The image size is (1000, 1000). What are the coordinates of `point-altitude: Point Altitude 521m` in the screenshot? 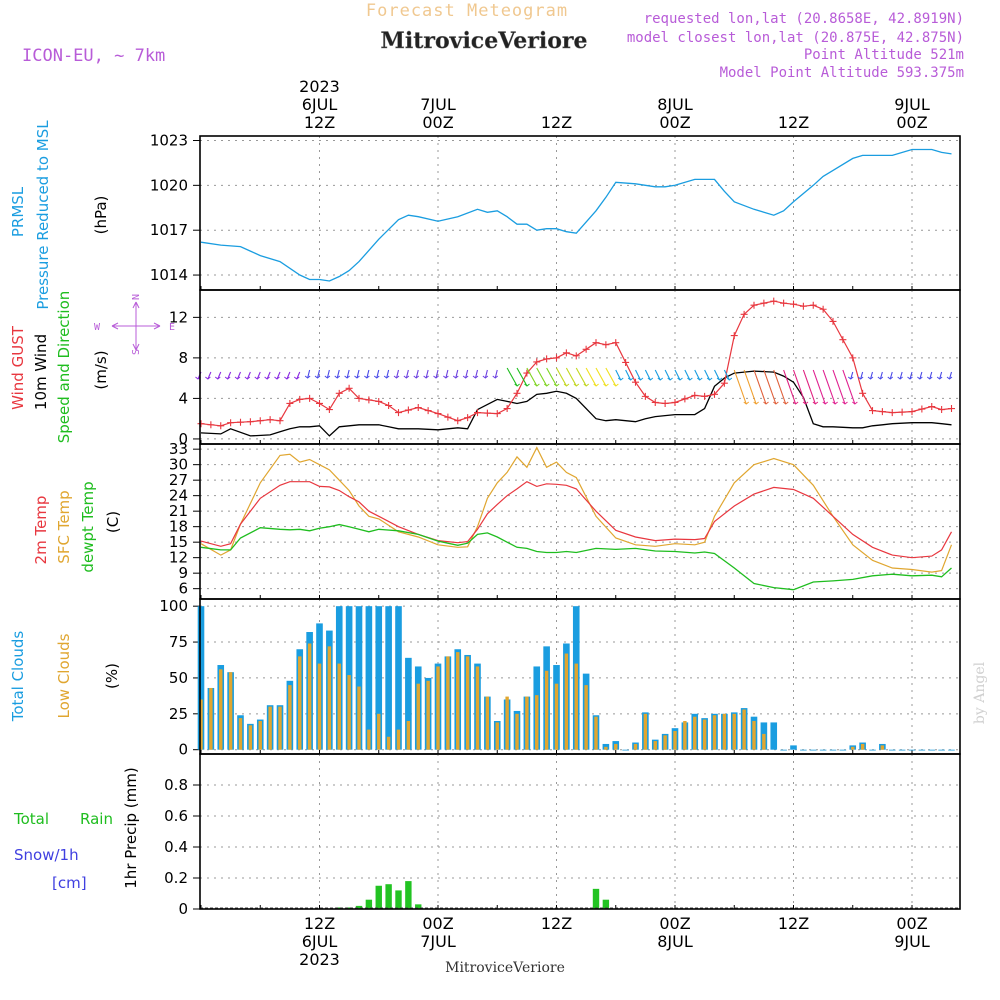 It's located at (884, 55).